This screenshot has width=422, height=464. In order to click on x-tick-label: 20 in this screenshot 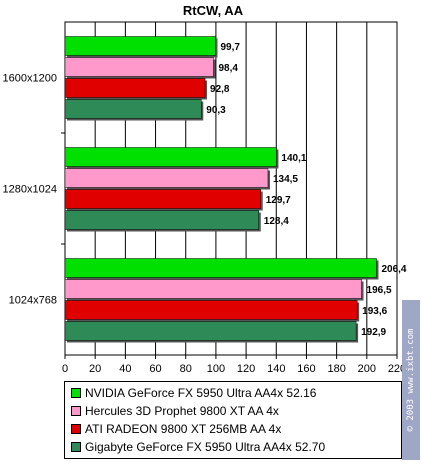, I will do `click(95, 369)`.